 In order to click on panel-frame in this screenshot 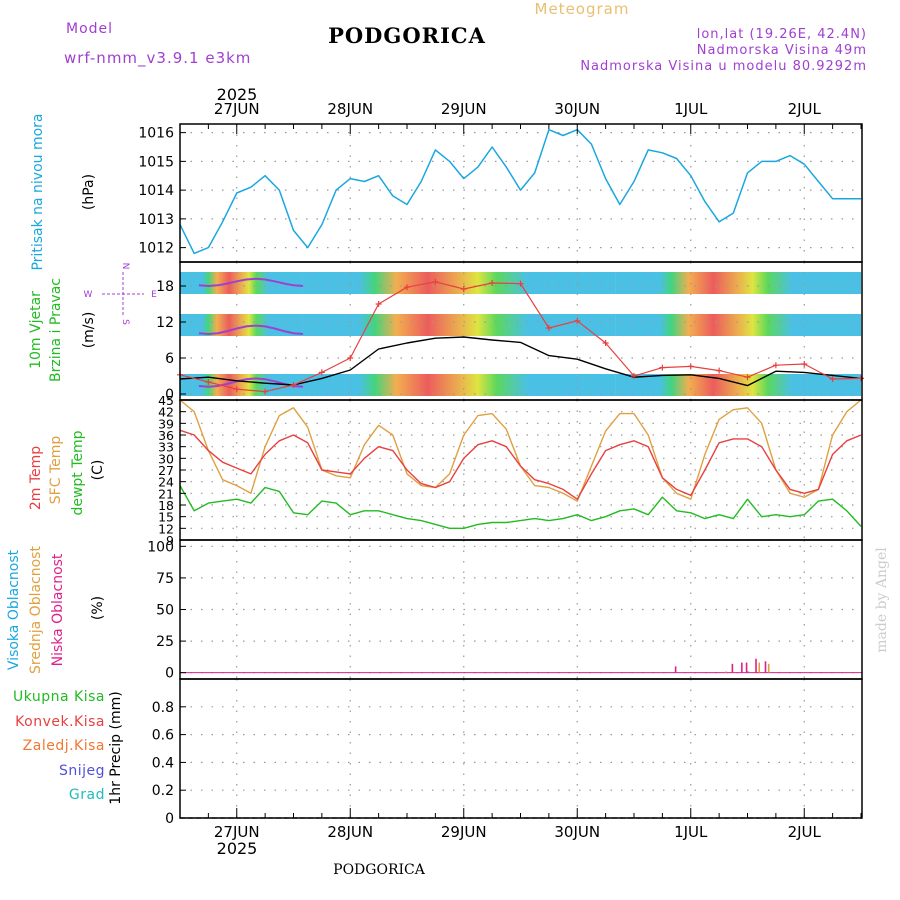, I will do `click(521, 193)`.